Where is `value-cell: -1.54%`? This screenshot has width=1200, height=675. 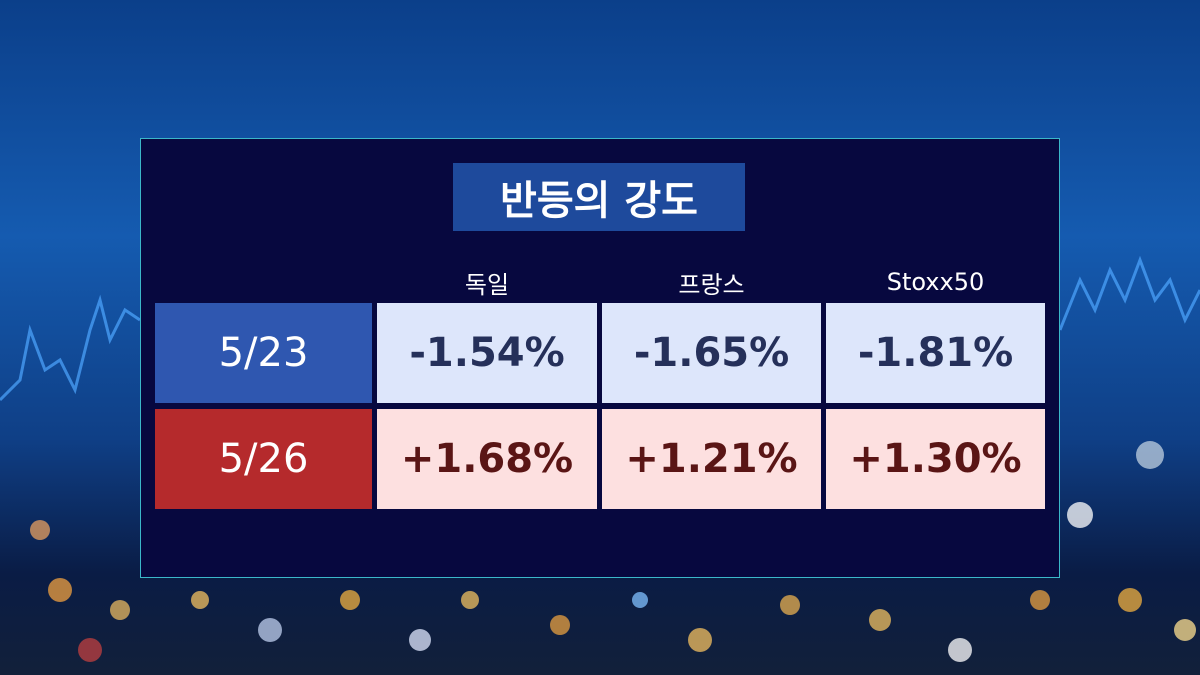
value-cell: -1.54% is located at coordinates (487, 353).